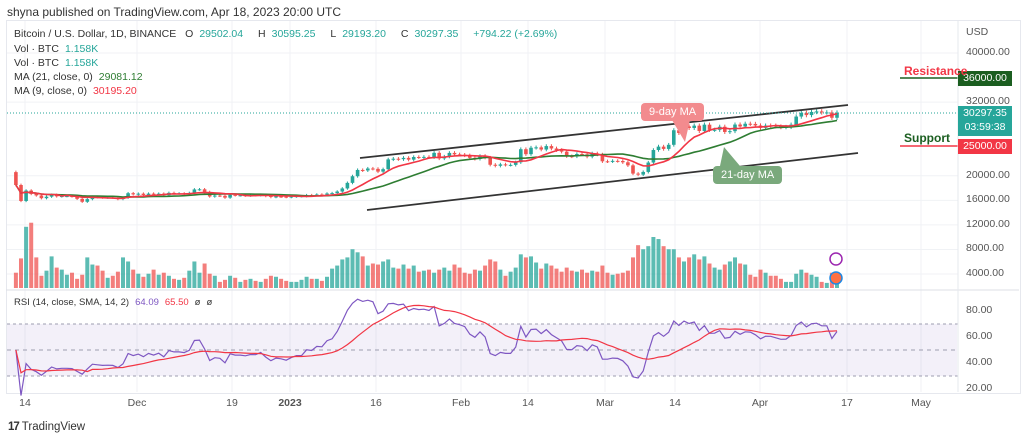 The width and height of the screenshot is (1024, 443). Describe the element at coordinates (927, 138) in the screenshot. I see `support-label: Support` at that location.